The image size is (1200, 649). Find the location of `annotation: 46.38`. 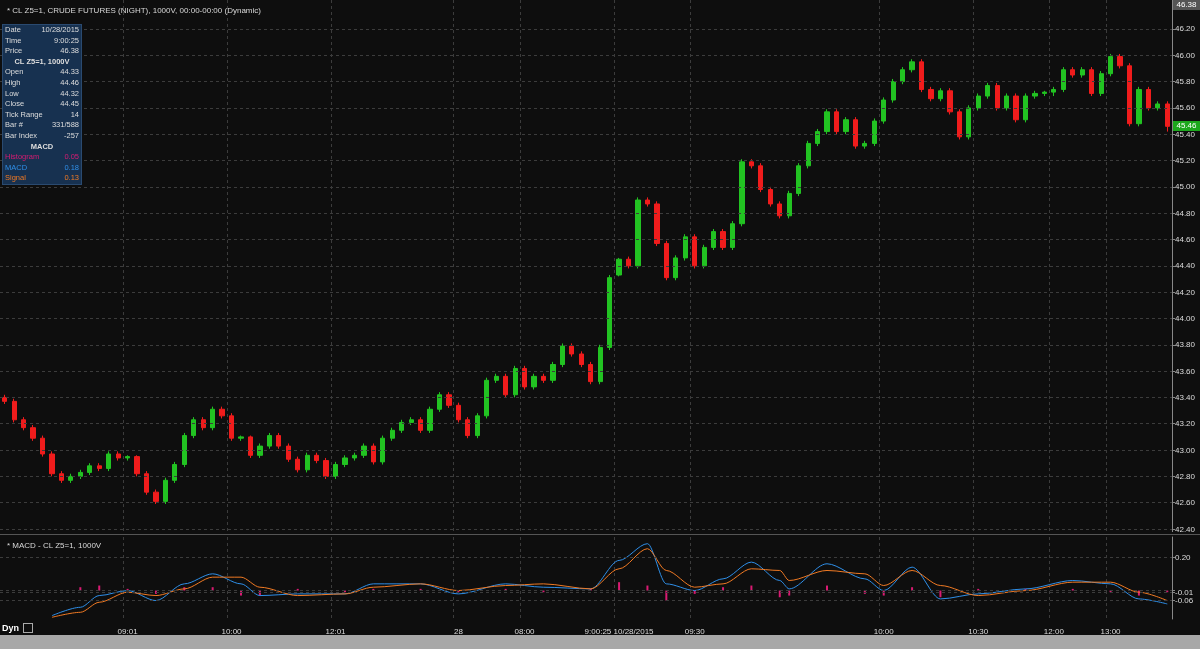

annotation: 46.38 is located at coordinates (1186, 5).